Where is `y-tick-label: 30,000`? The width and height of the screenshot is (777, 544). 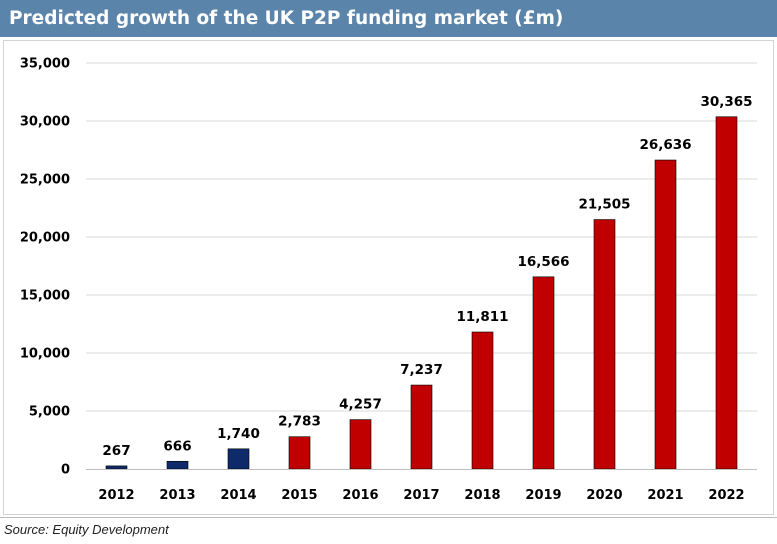
y-tick-label: 30,000 is located at coordinates (45, 122).